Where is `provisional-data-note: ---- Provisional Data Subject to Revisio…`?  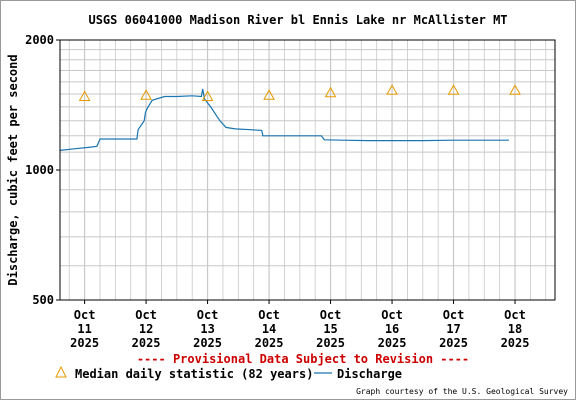 provisional-data-note: ---- Provisional Data Subject to Revisio… is located at coordinates (303, 359).